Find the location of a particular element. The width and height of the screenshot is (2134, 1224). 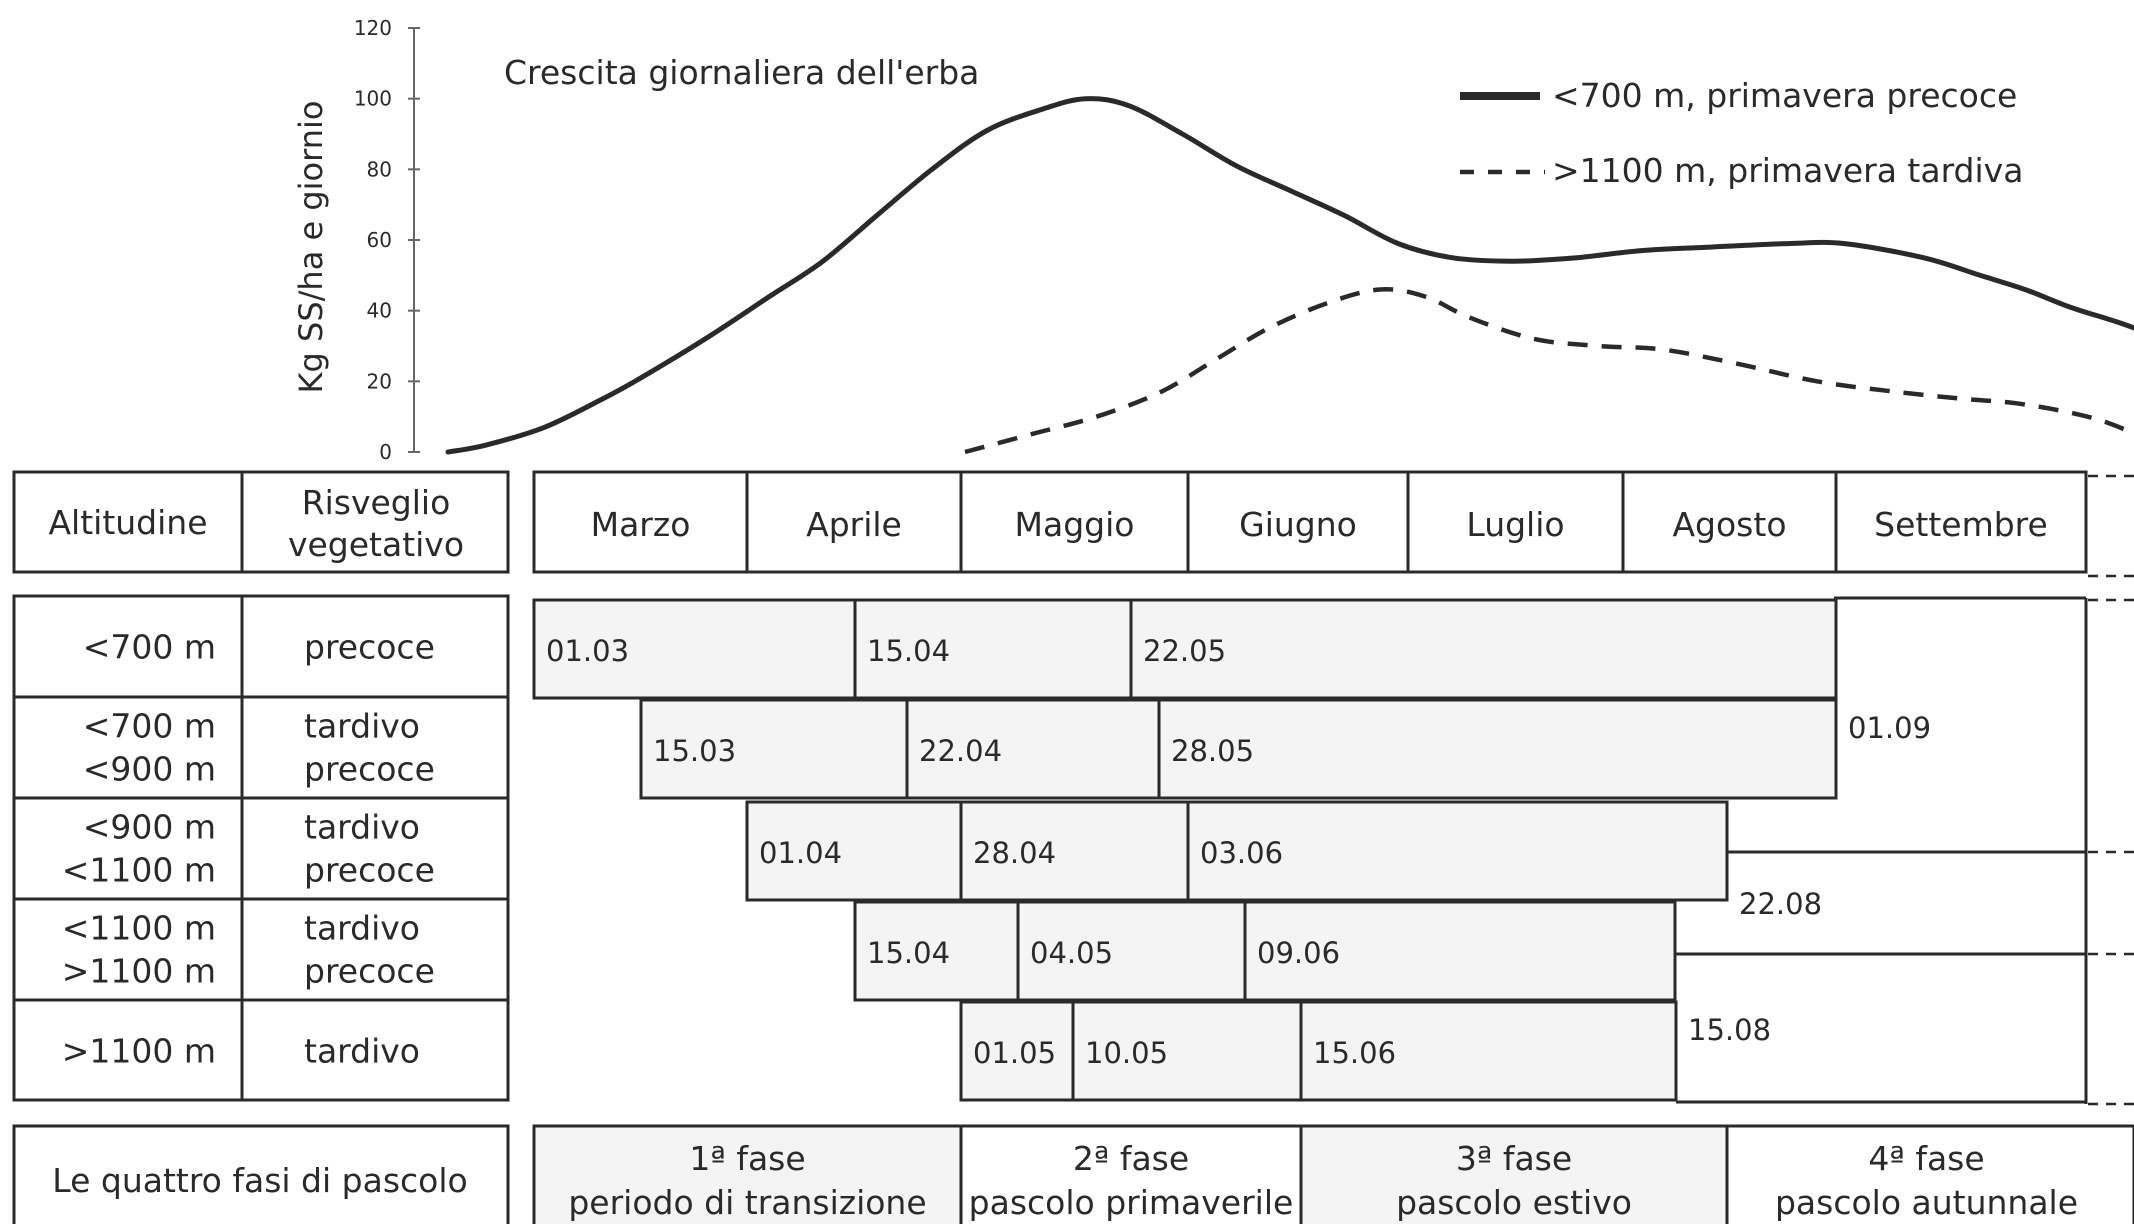

autumn-date-2: 22.08 is located at coordinates (1780, 904).